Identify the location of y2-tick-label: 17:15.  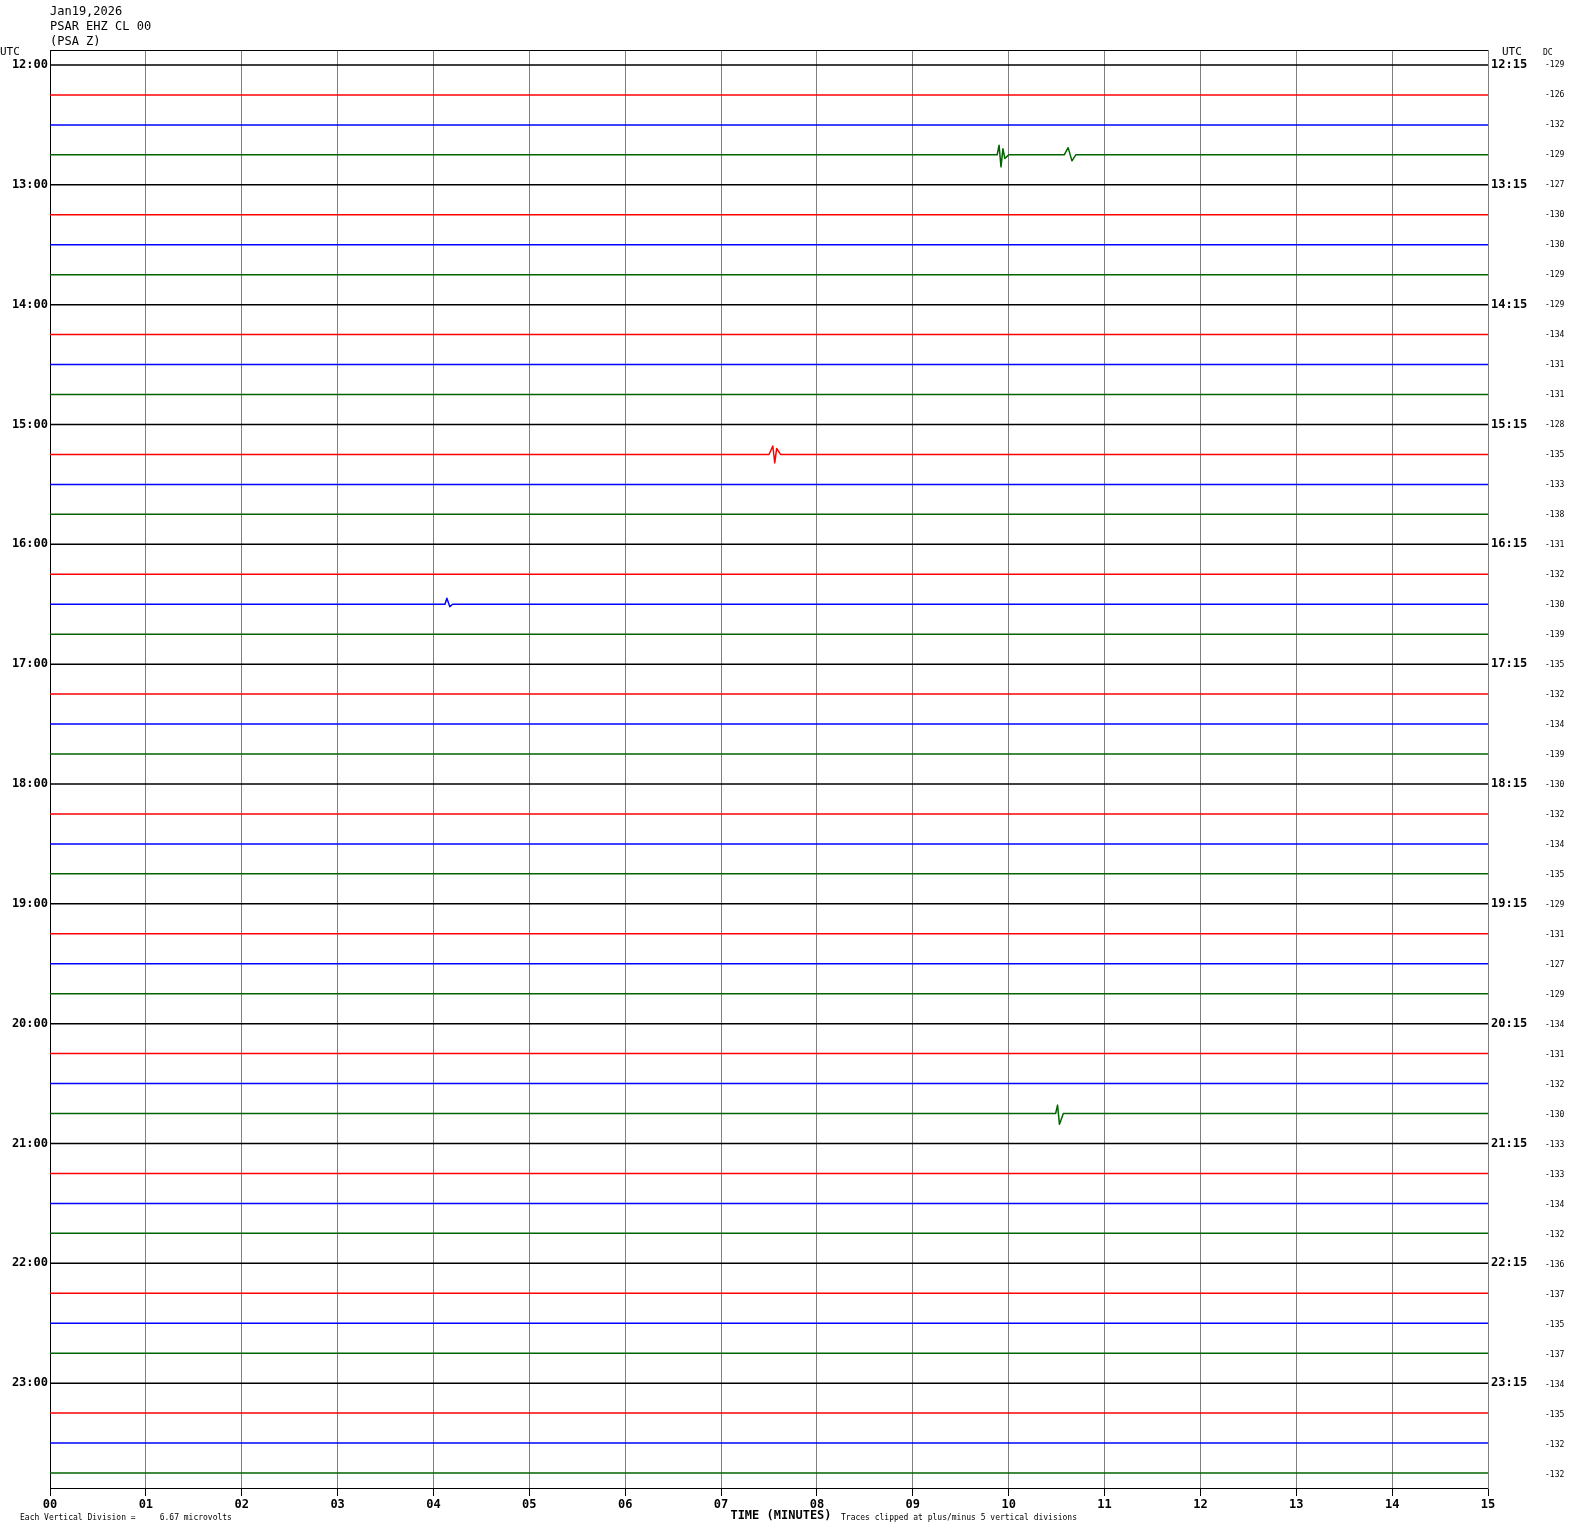
(1509, 663).